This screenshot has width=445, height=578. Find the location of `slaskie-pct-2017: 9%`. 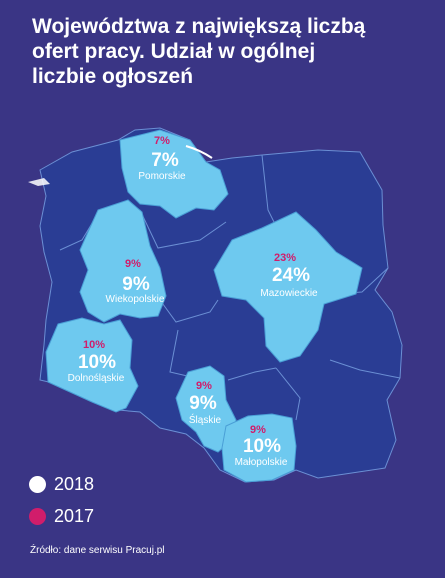

slaskie-pct-2017: 9% is located at coordinates (204, 386).